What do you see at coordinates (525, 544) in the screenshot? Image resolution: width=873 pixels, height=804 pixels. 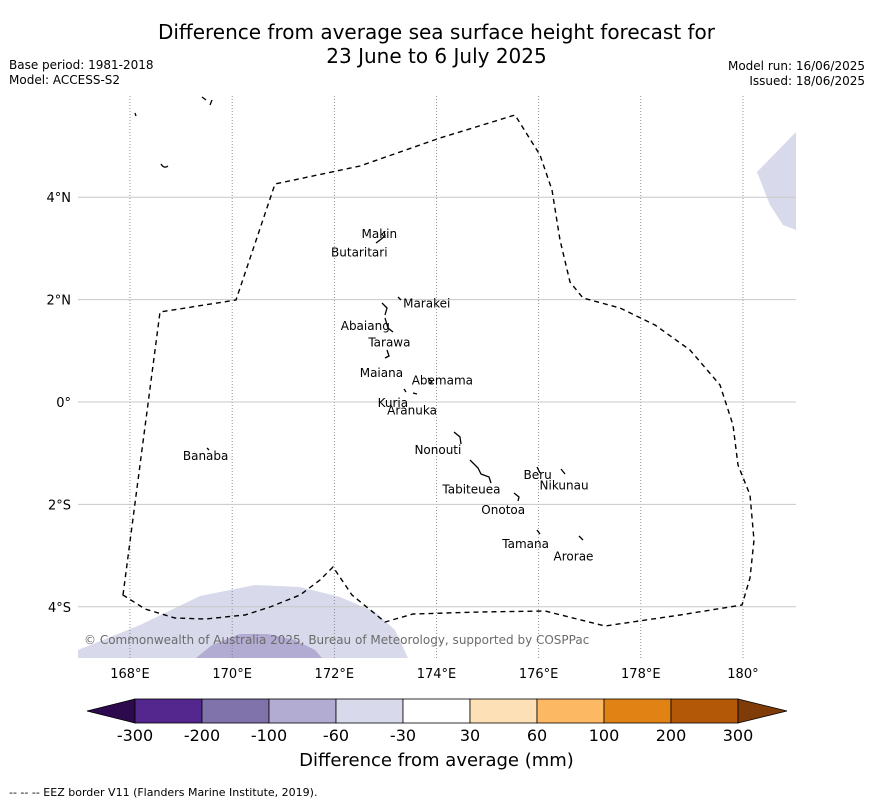 I see `island-label: Tamana` at bounding box center [525, 544].